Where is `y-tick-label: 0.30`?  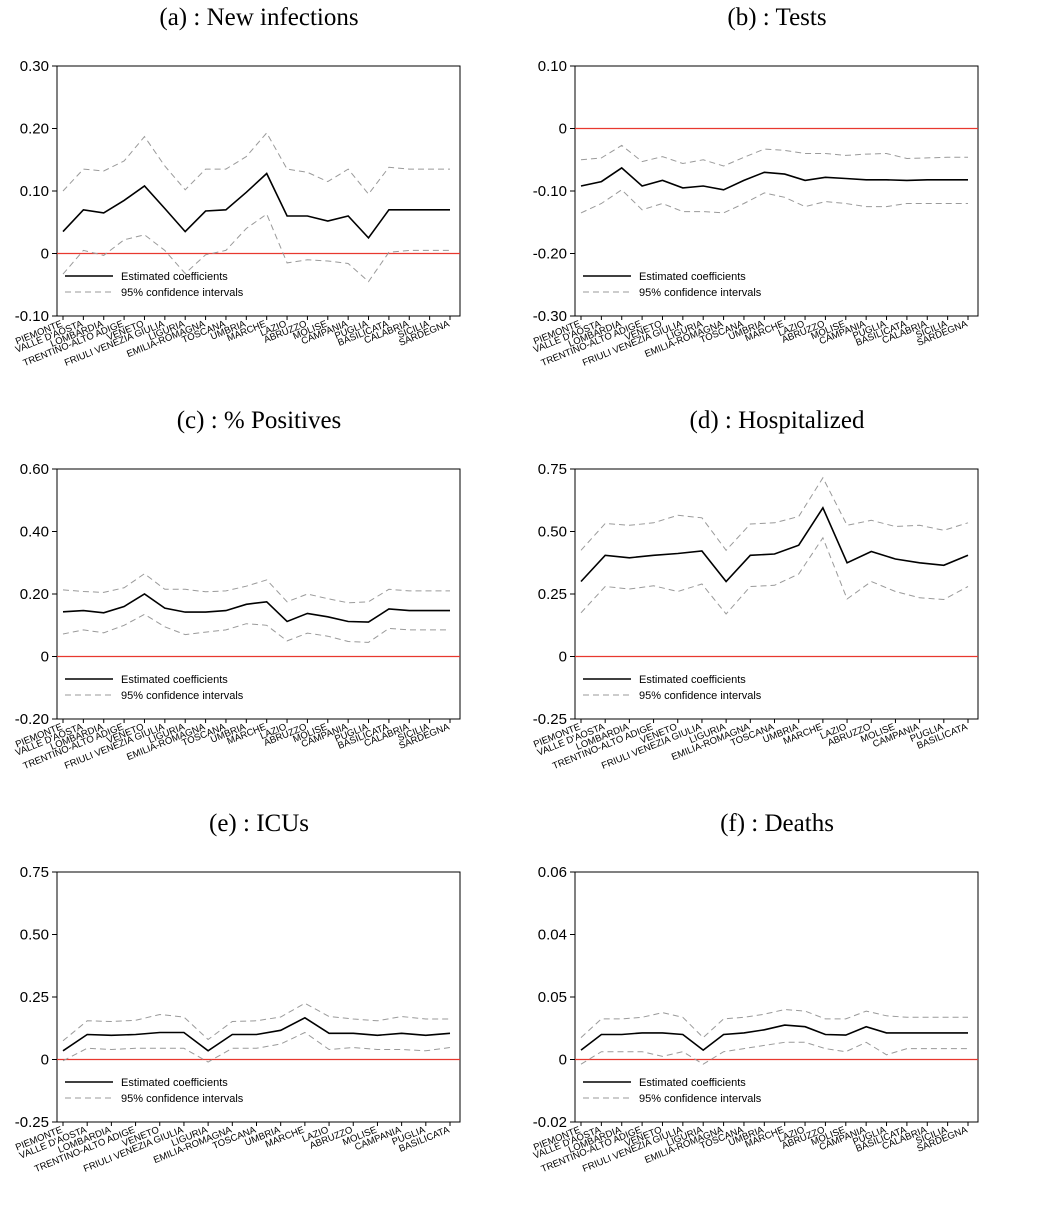
y-tick-label: 0.30 is located at coordinates (34, 66).